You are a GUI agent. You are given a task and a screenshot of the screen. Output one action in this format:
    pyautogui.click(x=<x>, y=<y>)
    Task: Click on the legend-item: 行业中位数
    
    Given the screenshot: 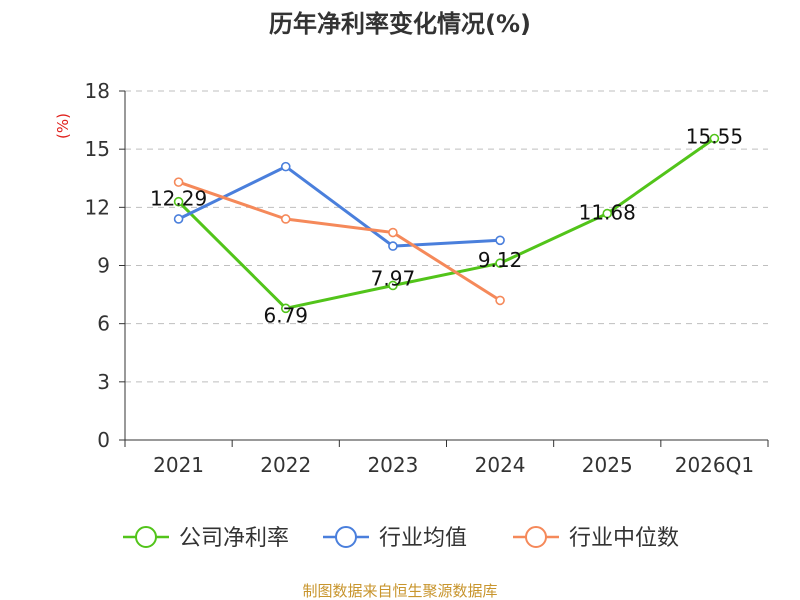 What is the action you would take?
    pyautogui.click(x=596, y=538)
    